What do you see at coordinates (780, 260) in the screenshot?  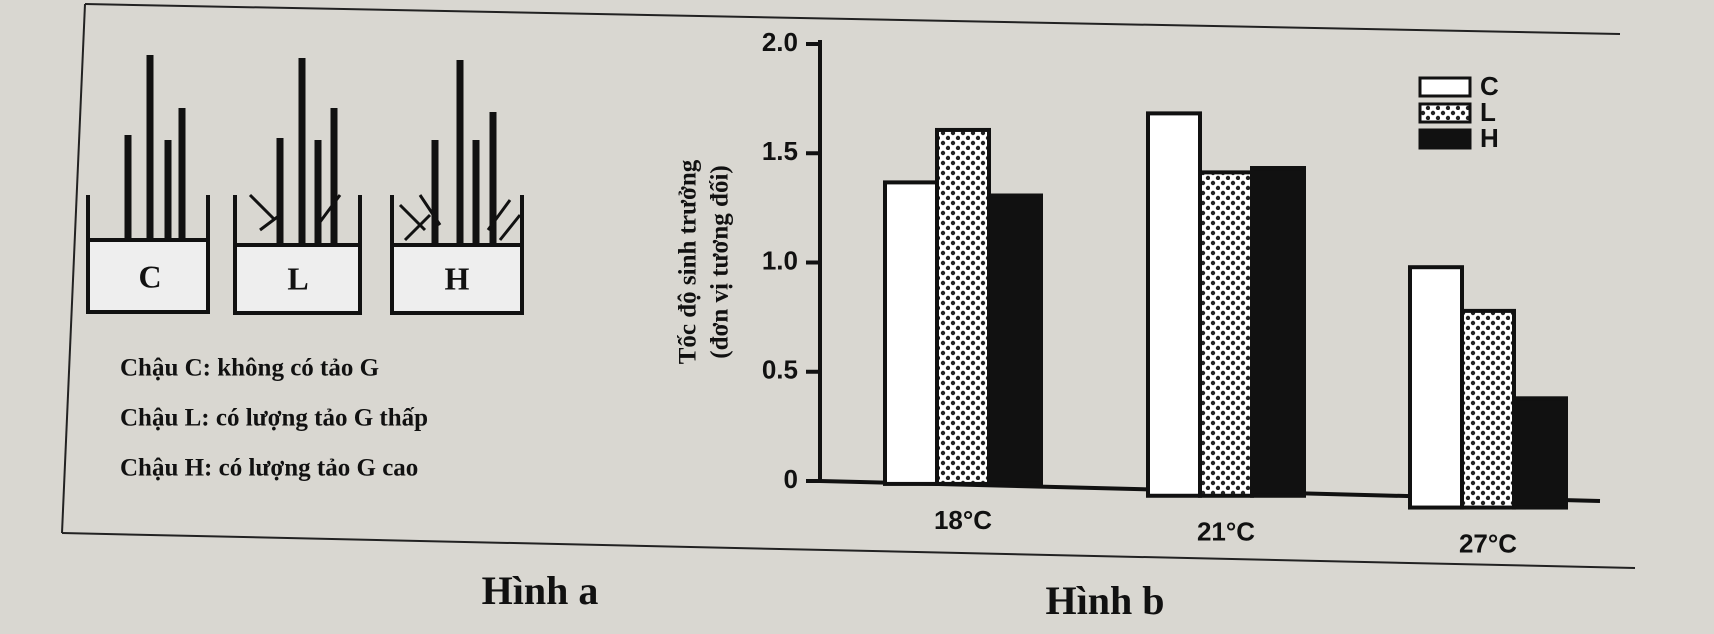 I see `y-tick-label: 1.0` at bounding box center [780, 260].